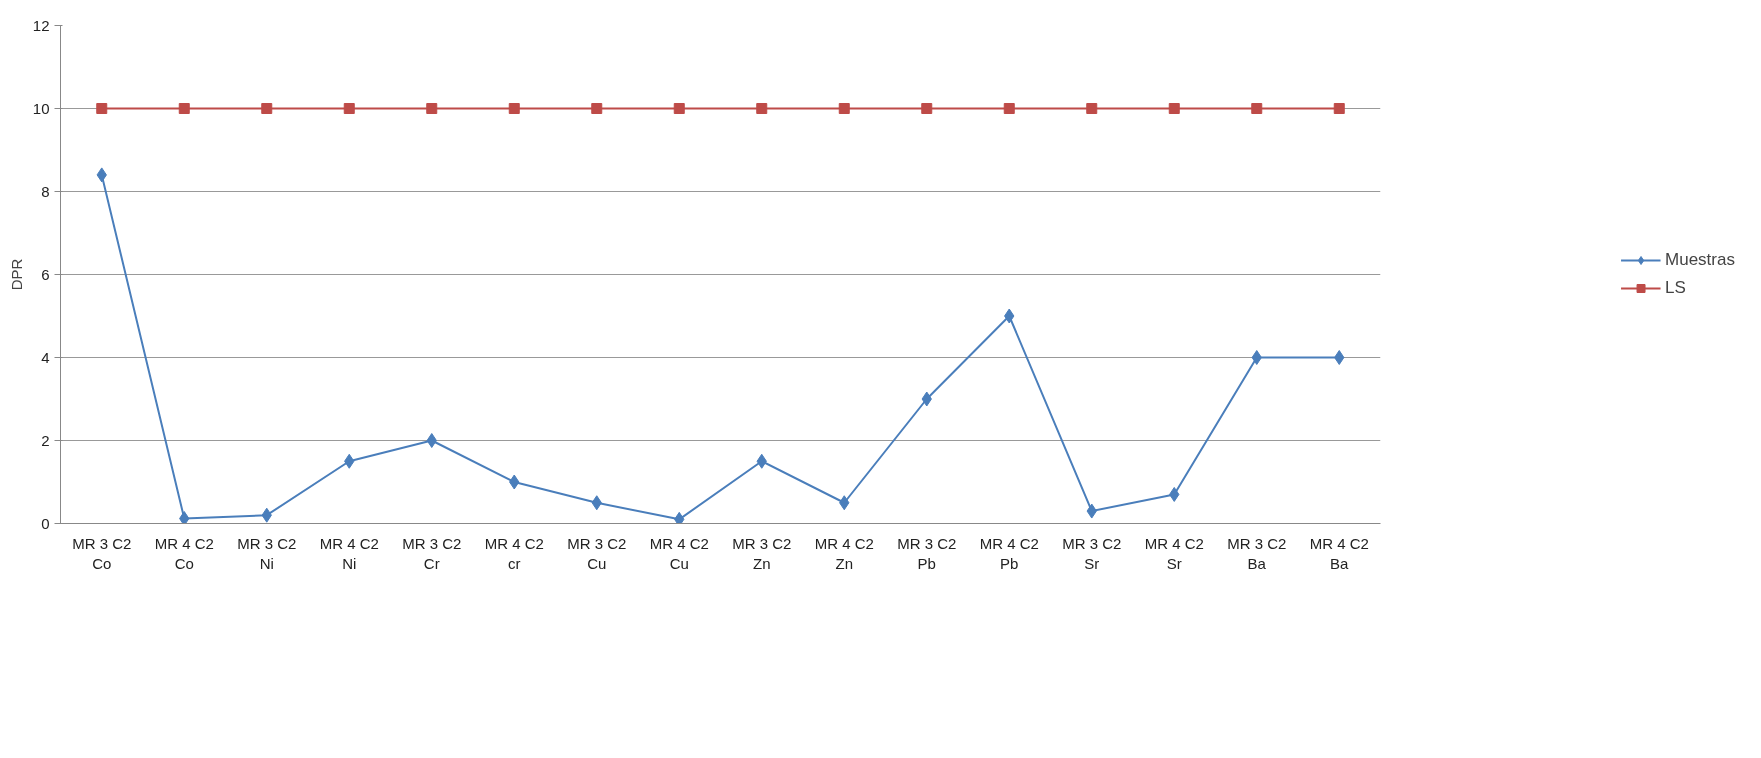 This screenshot has height=758, width=1761. What do you see at coordinates (514, 553) in the screenshot?
I see `x-tick-label: MR 4 C2 cr` at bounding box center [514, 553].